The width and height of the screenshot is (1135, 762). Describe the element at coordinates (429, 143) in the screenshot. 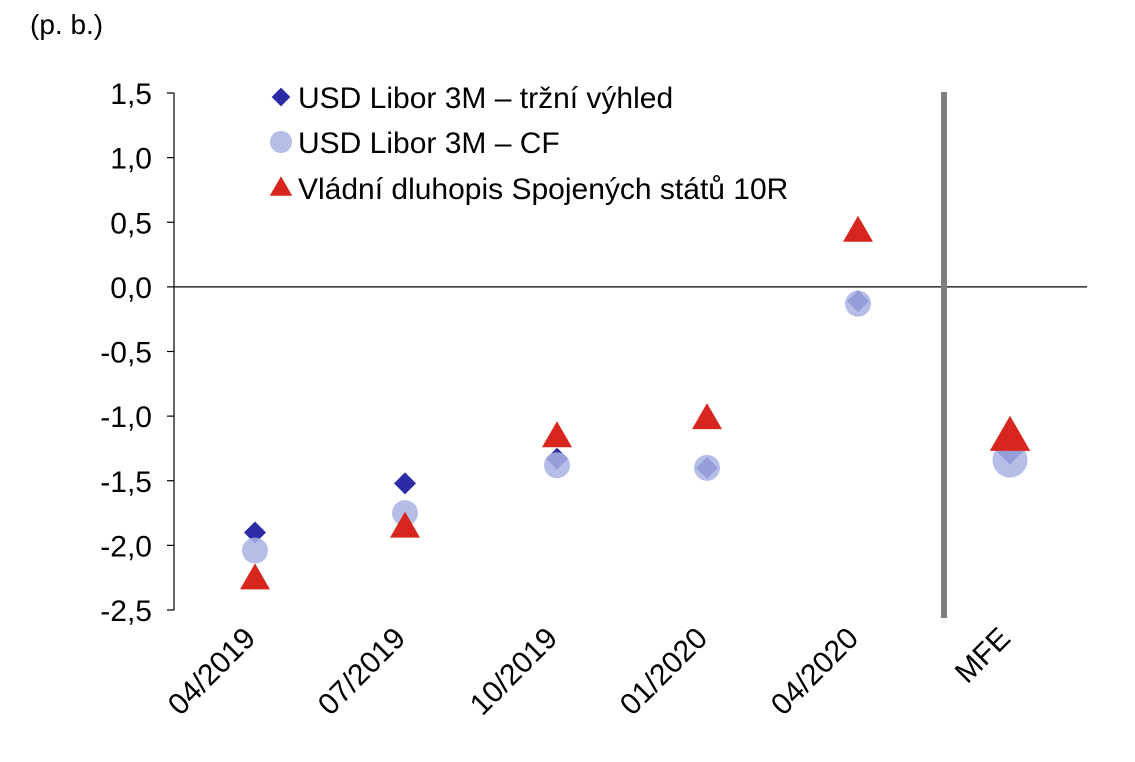

I see `legend-label: USD Libor 3M – CF` at that location.